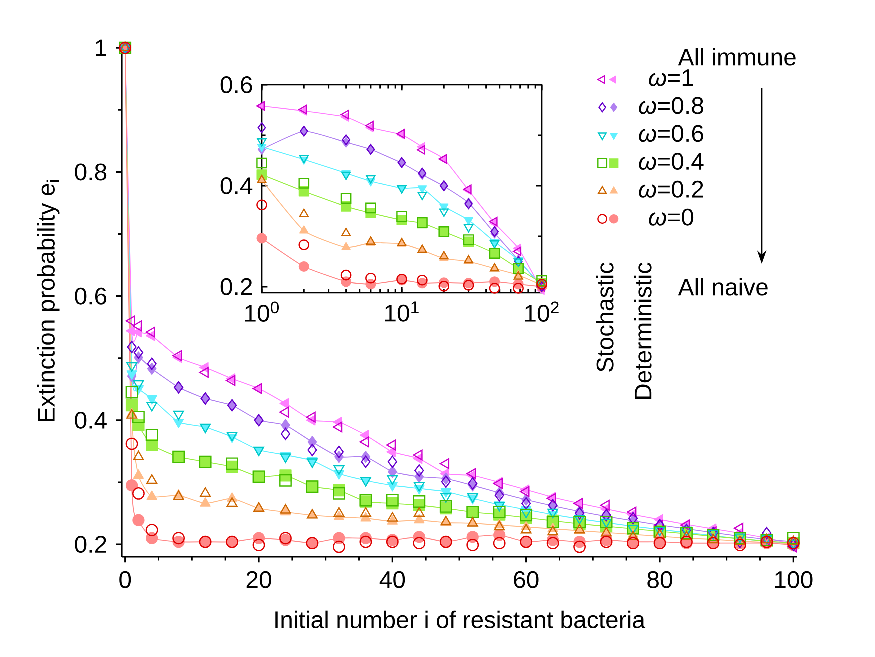  I want to click on x-tick-label: 10$^{2}$, so click(542, 312).